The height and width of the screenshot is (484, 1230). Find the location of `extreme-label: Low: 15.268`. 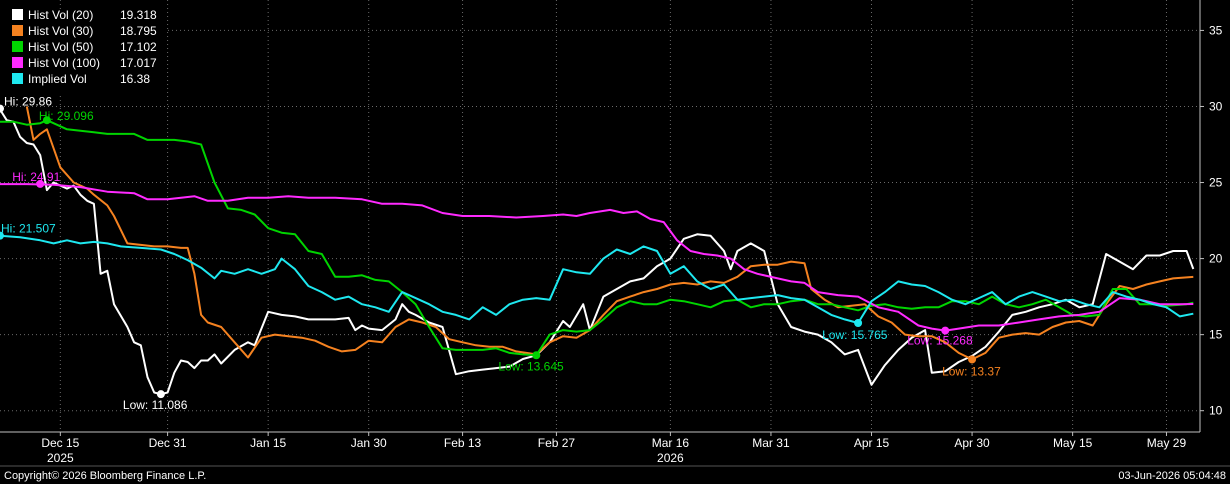

extreme-label: Low: 15.268 is located at coordinates (940, 341).